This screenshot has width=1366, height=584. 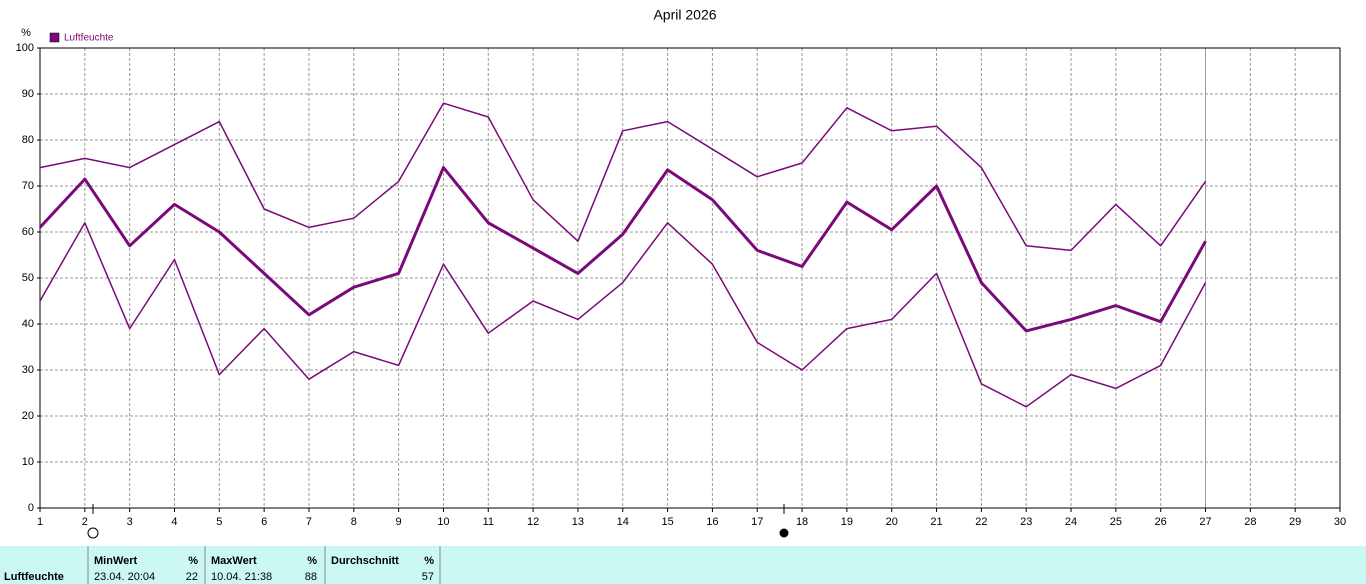 What do you see at coordinates (1026, 522) in the screenshot?
I see `x-tick-label: 23` at bounding box center [1026, 522].